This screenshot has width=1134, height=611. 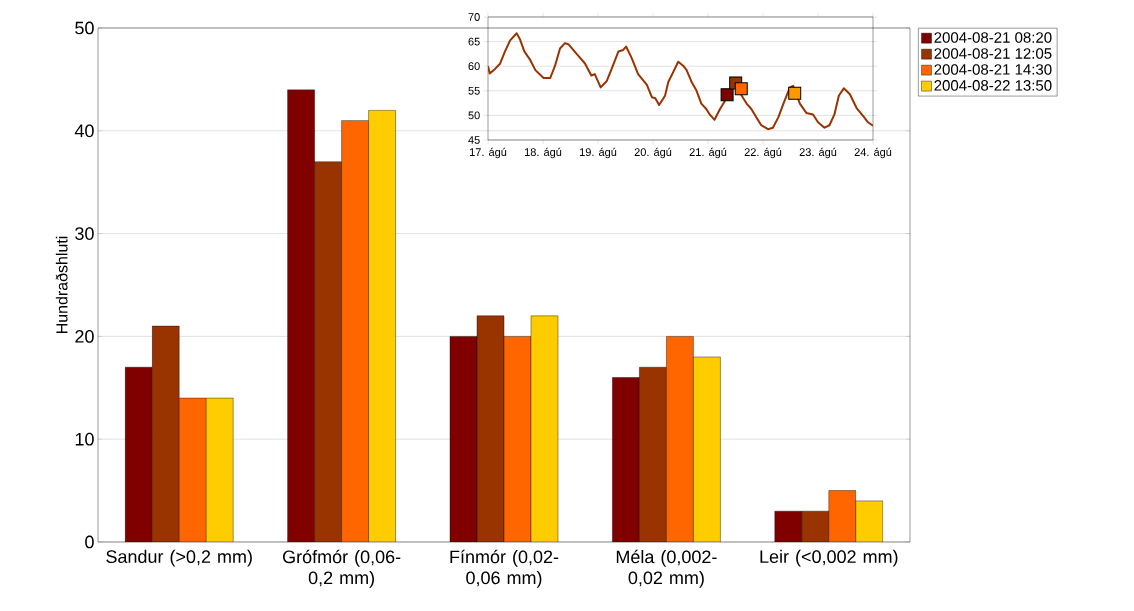 I want to click on x-tick-label: 21. ágú, so click(x=708, y=153).